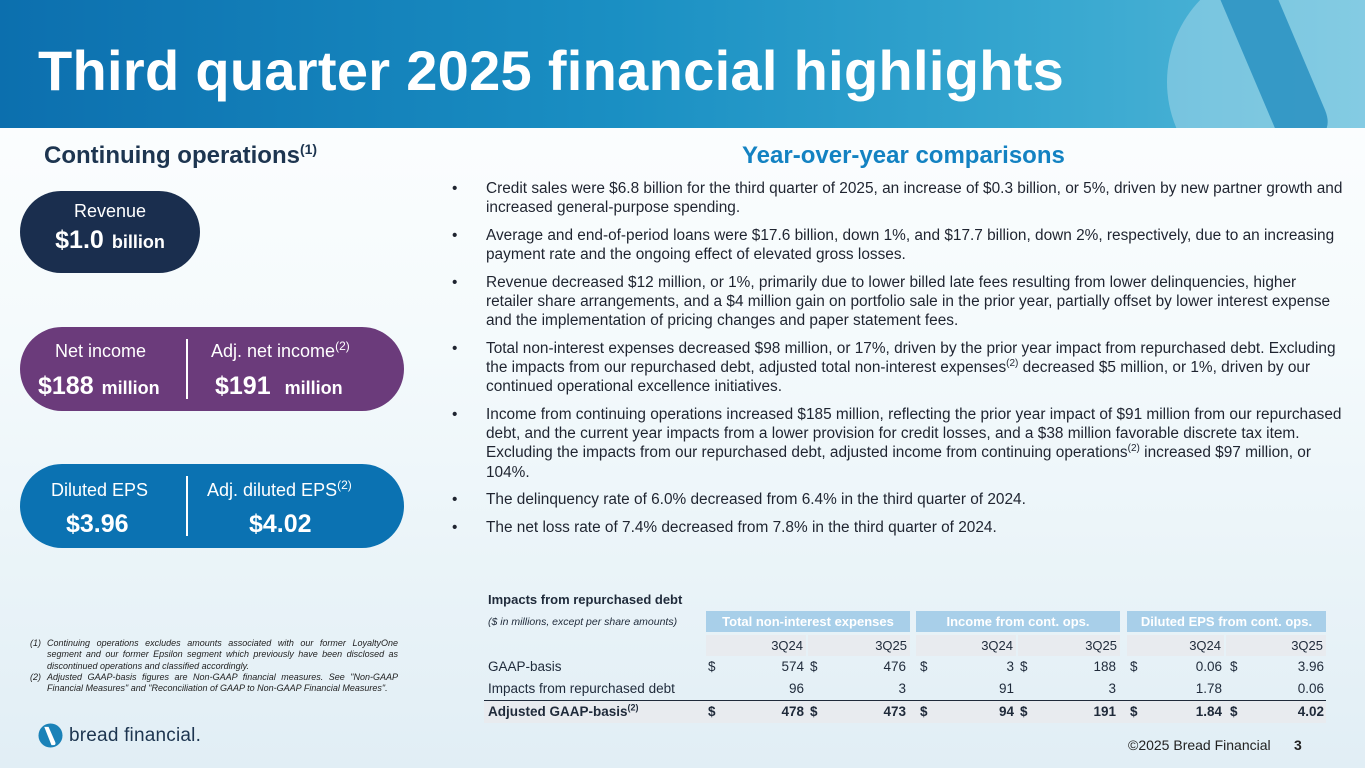  Describe the element at coordinates (551, 70) in the screenshot. I see `page-title: Third quarter 2025 financial highlights` at that location.